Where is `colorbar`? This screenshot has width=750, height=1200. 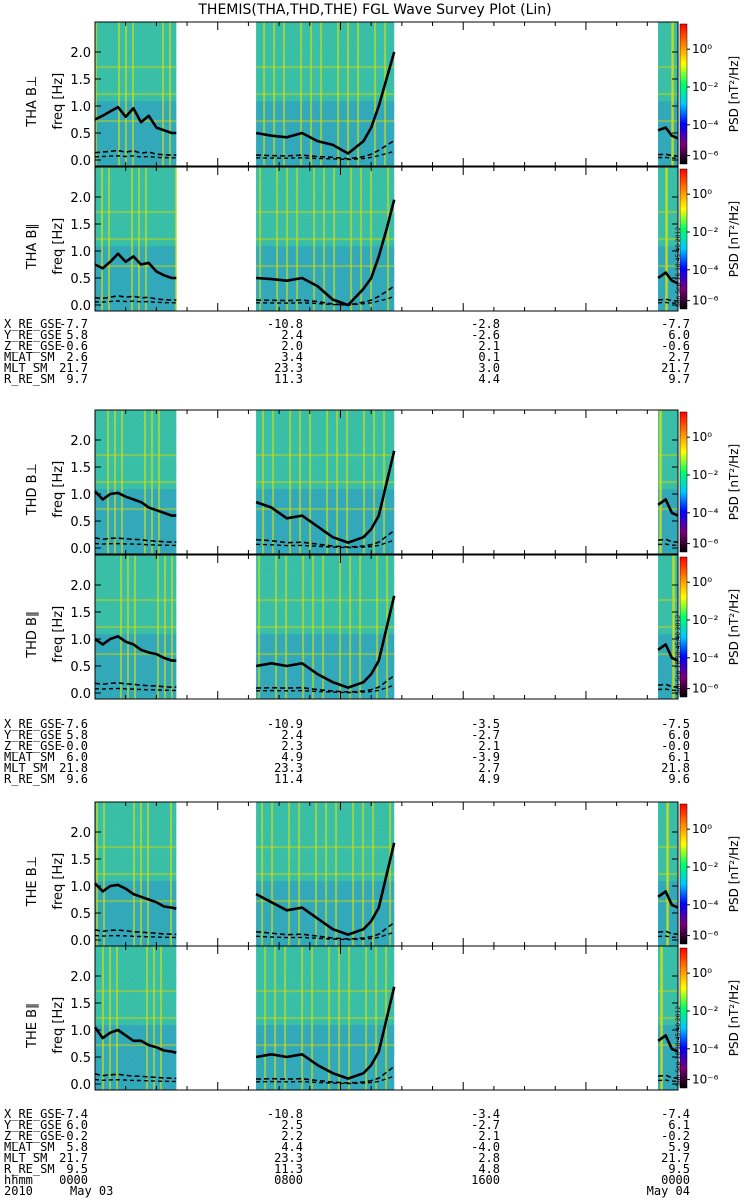
colorbar is located at coordinates (683, 1018).